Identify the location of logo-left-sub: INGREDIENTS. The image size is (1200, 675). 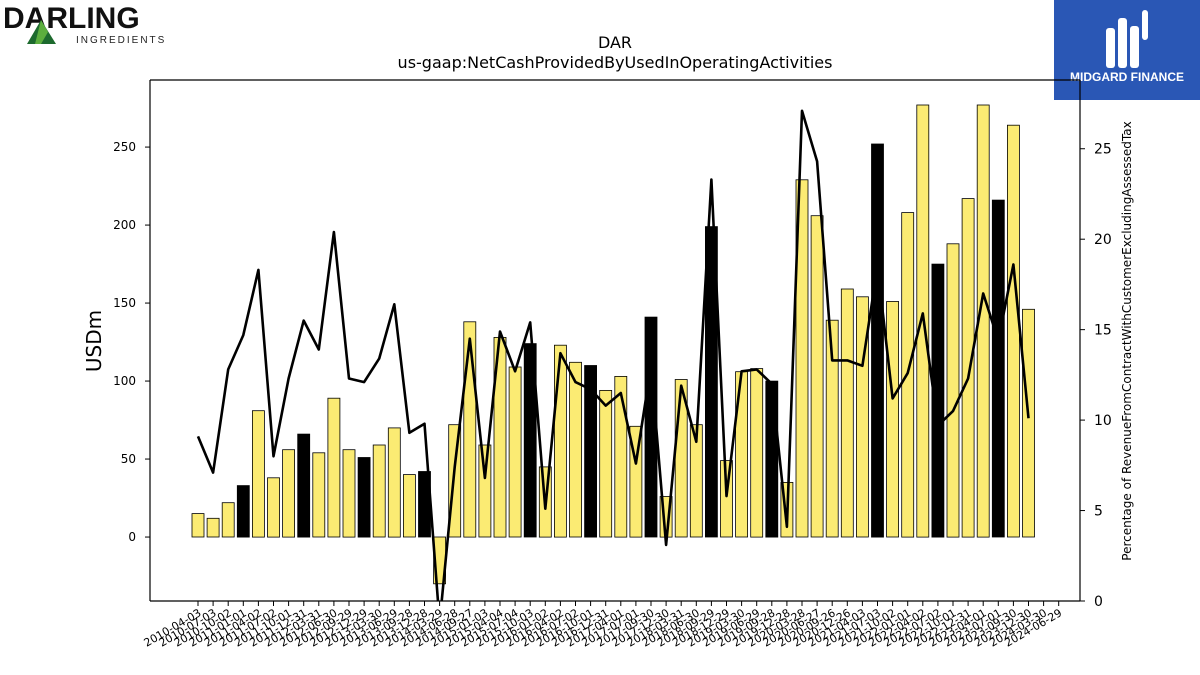
(121, 40).